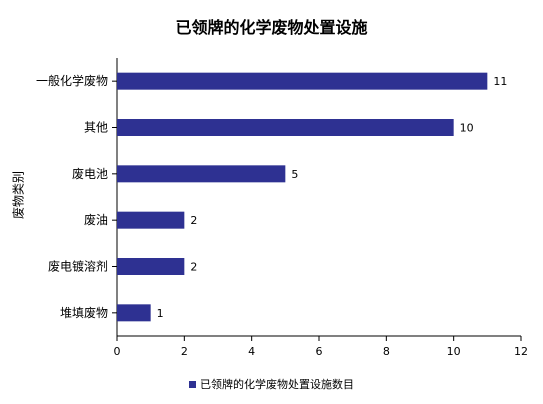 This screenshot has width=543, height=404. What do you see at coordinates (294, 174) in the screenshot?
I see `data-label: 5` at bounding box center [294, 174].